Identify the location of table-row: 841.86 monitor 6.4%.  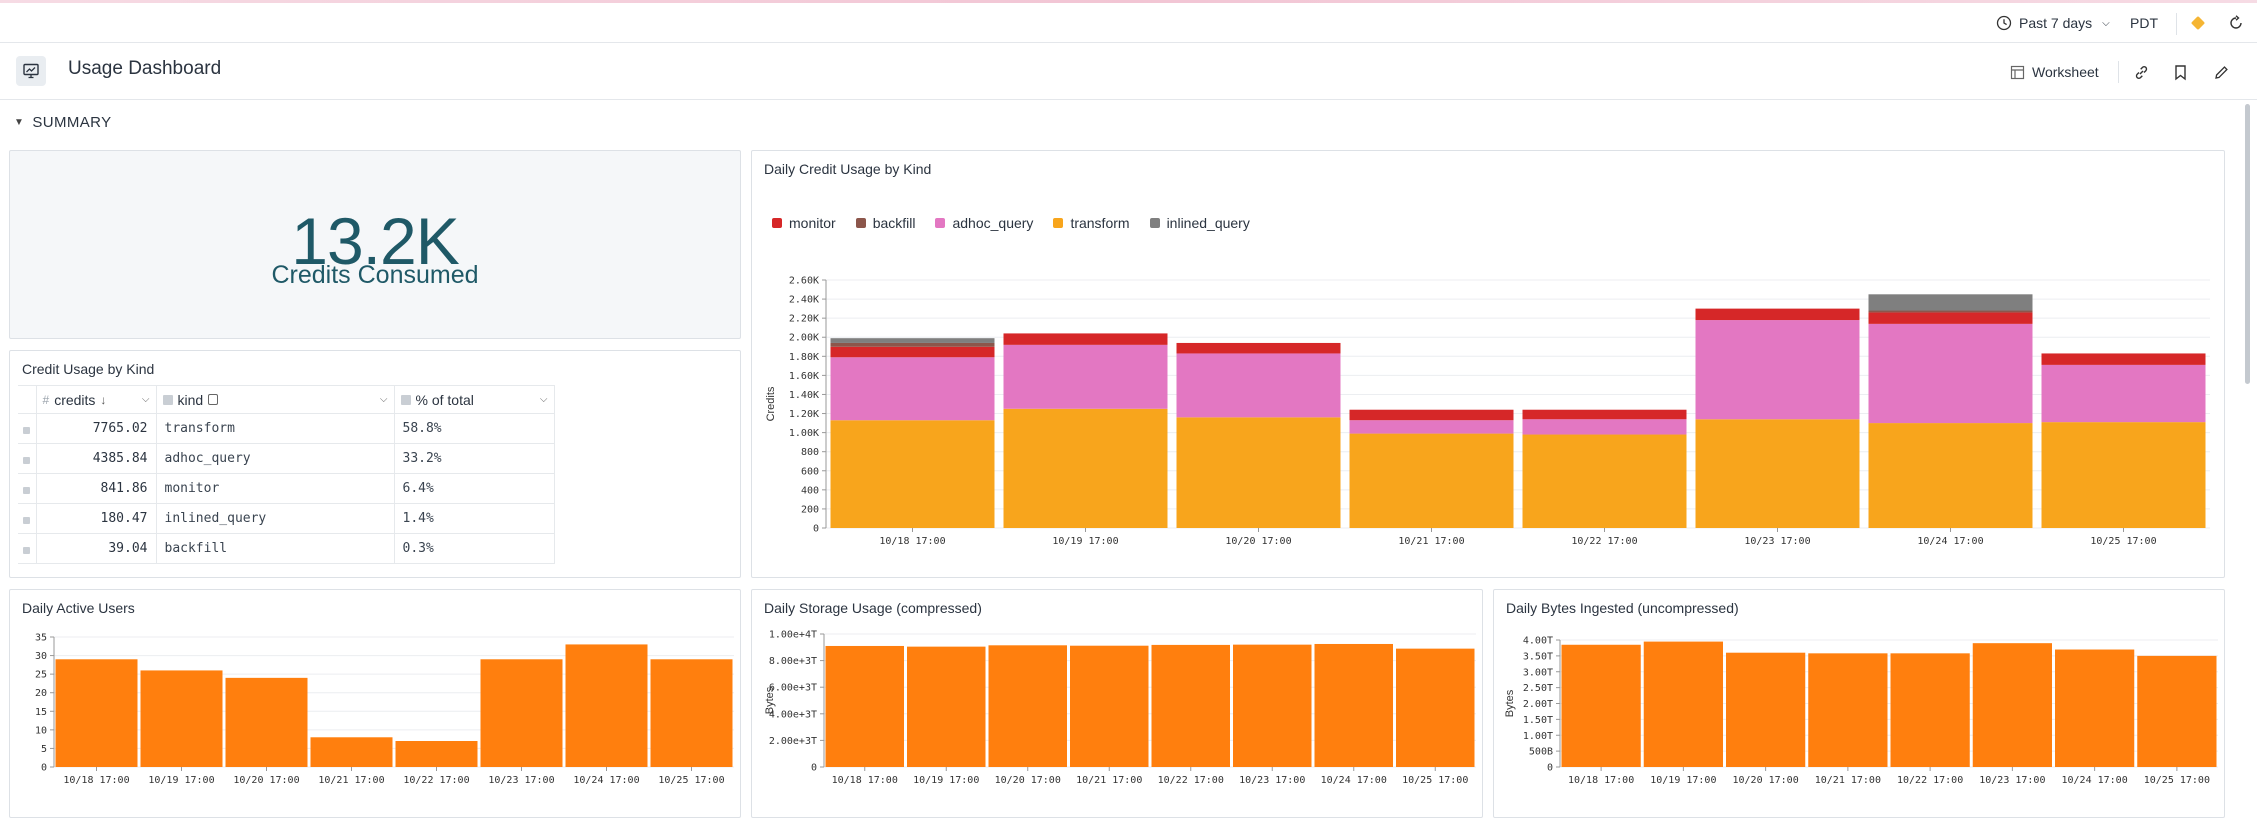
(286, 488).